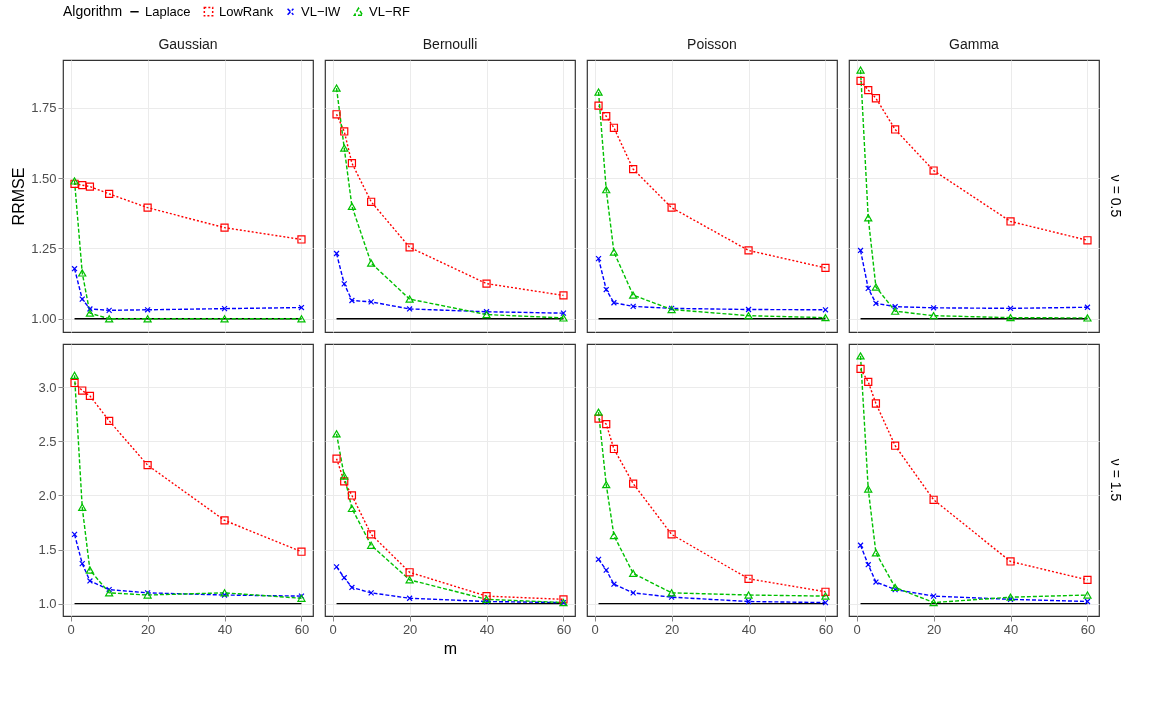  I want to click on chart-title: Bernoulli, so click(450, 44).